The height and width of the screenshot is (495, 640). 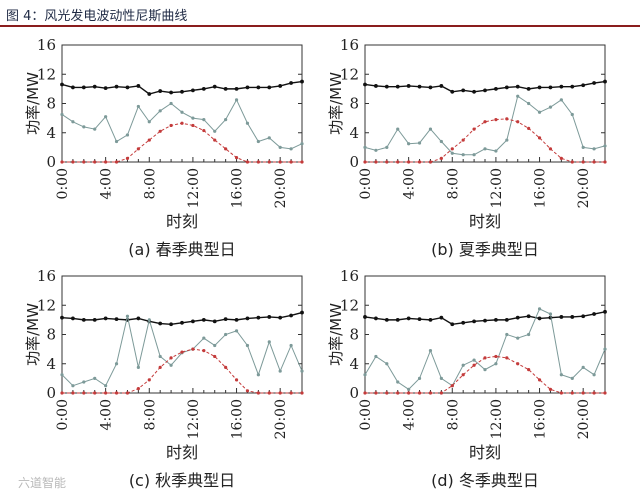 What do you see at coordinates (281, 188) in the screenshot?
I see `x-tick-label: 20:00` at bounding box center [281, 188].